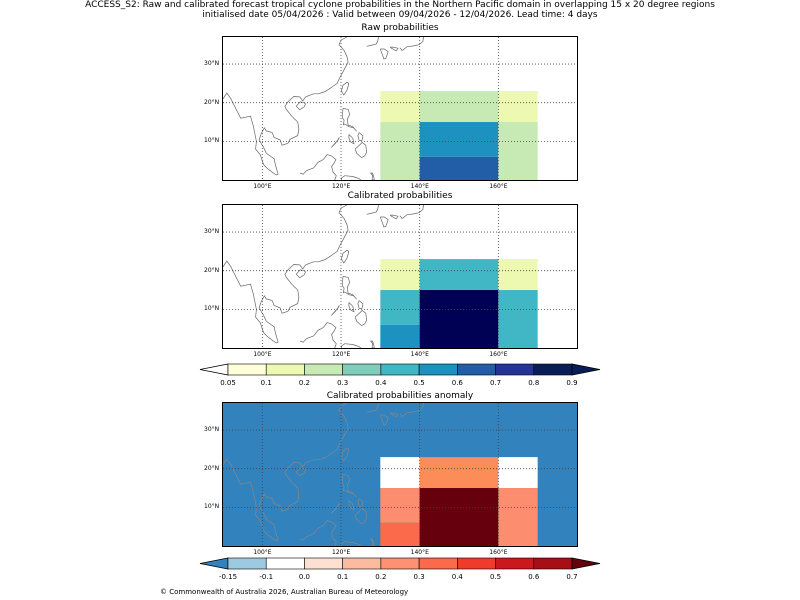  I want to click on colorbar-tick-label: 0.1, so click(266, 383).